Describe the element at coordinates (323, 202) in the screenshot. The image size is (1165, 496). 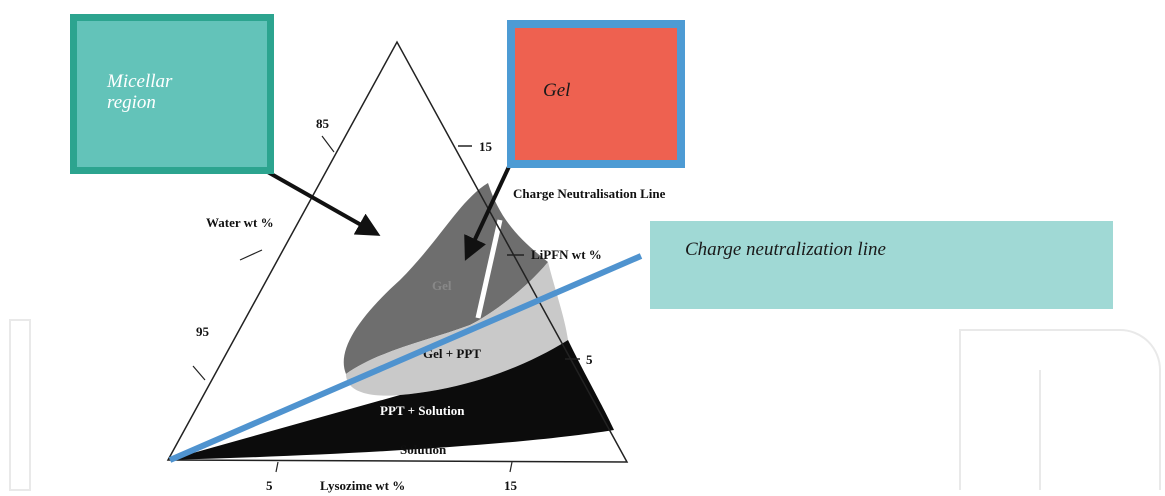
I see `micellar-arrow` at that location.